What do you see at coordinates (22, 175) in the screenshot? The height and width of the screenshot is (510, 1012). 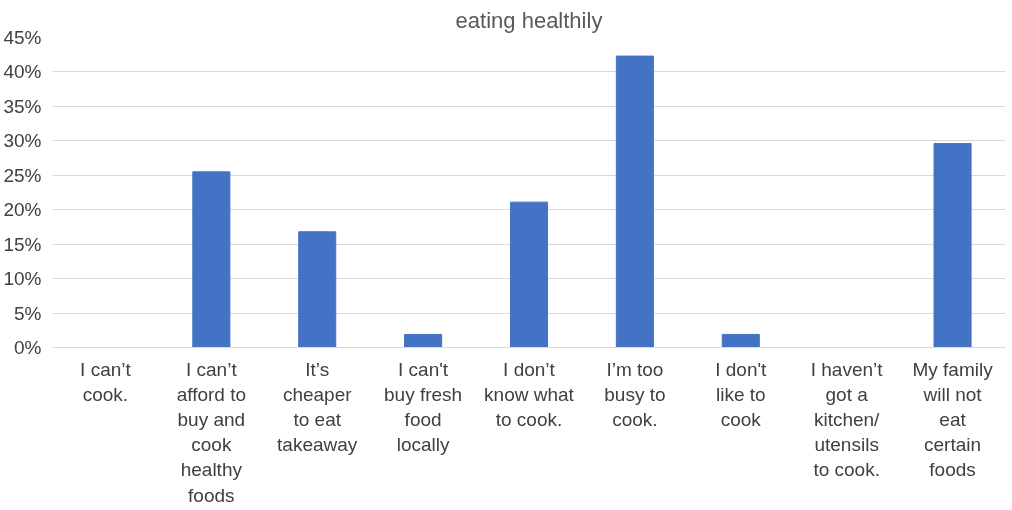 I see `y-tick-label: 25%` at bounding box center [22, 175].